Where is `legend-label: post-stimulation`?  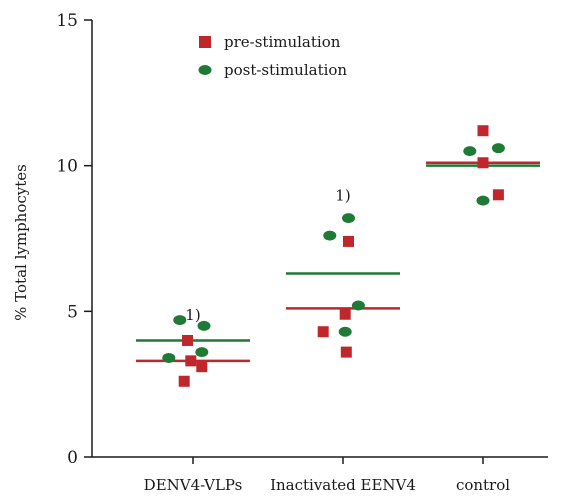
legend-label: post-stimulation is located at coordinates (285, 70).